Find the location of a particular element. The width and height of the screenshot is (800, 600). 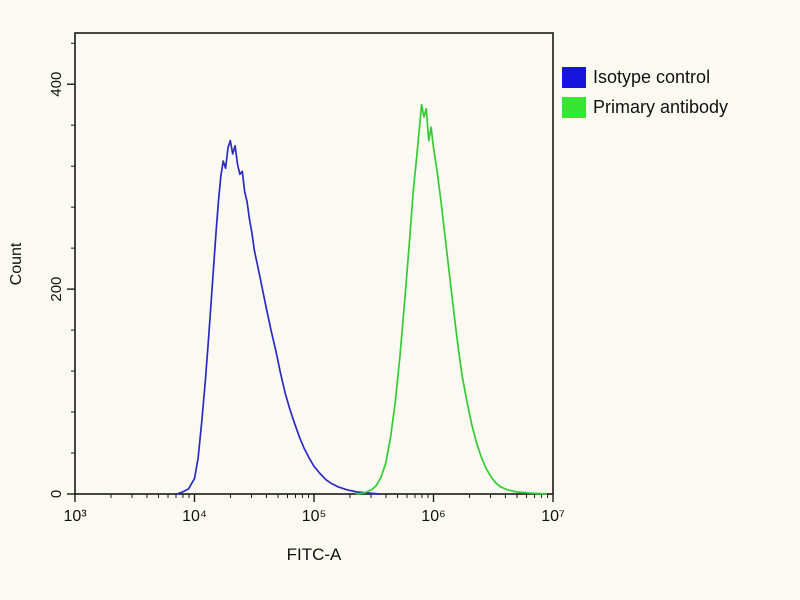

isotype-control-swatch is located at coordinates (574, 77).